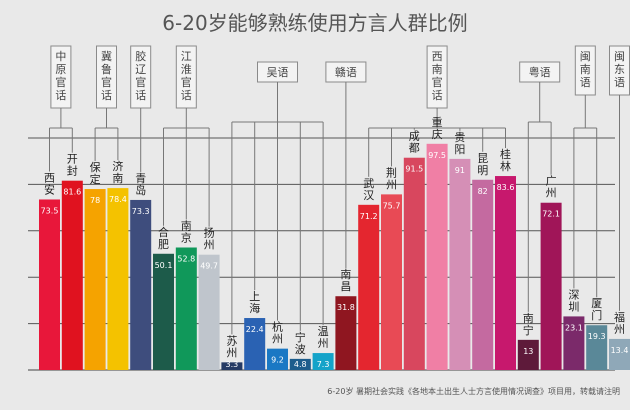 This screenshot has height=410, width=630. Describe the element at coordinates (209, 266) in the screenshot. I see `data-label: 49.7` at that location.